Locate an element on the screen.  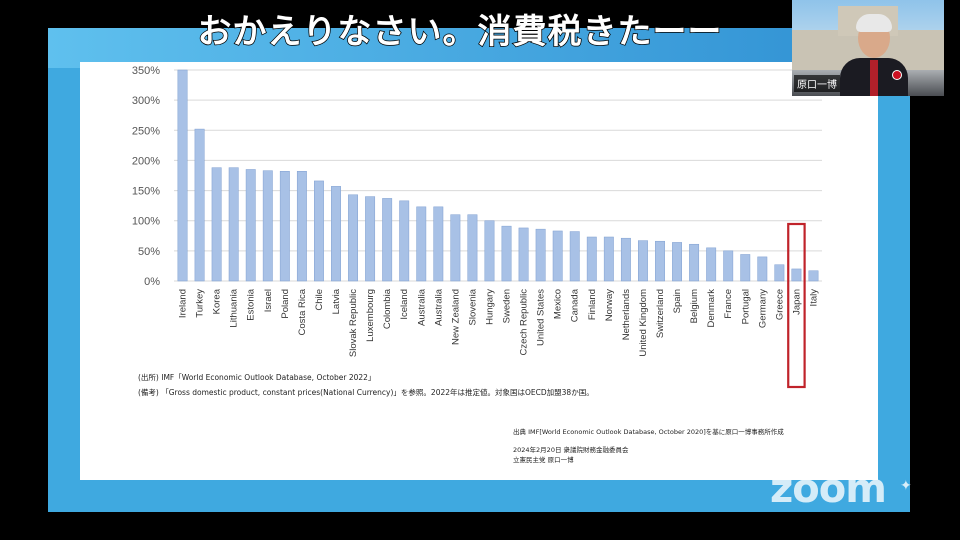
x-tick-label: Ireland is located at coordinates (183, 303).